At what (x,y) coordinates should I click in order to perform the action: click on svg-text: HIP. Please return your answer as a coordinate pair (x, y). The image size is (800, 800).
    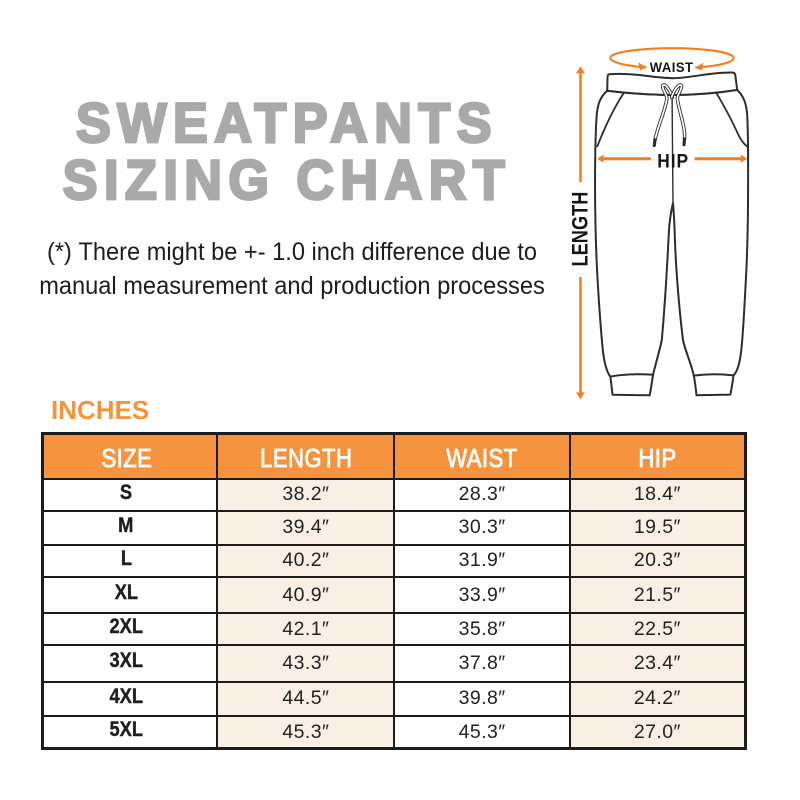
    Looking at the image, I should click on (673, 161).